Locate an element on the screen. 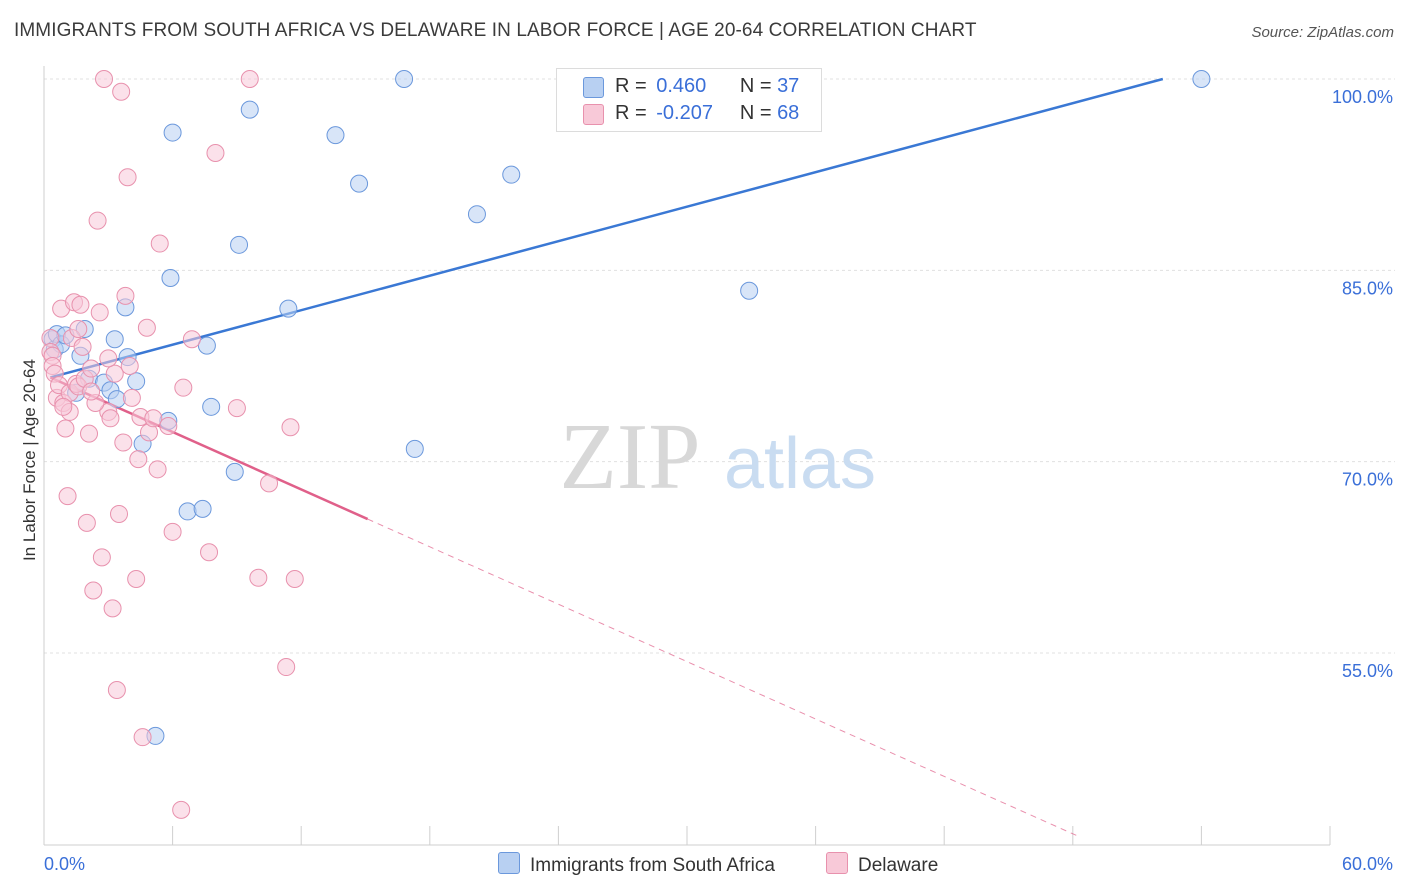  bottom-legend-label-blue: Immigrants from South Africa is located at coordinates (652, 865).